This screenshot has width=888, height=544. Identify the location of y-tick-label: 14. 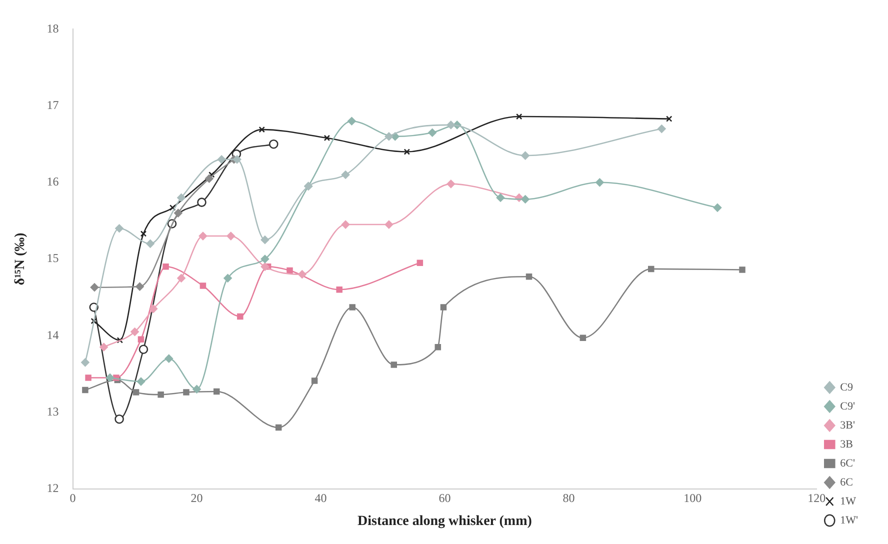
(52, 335).